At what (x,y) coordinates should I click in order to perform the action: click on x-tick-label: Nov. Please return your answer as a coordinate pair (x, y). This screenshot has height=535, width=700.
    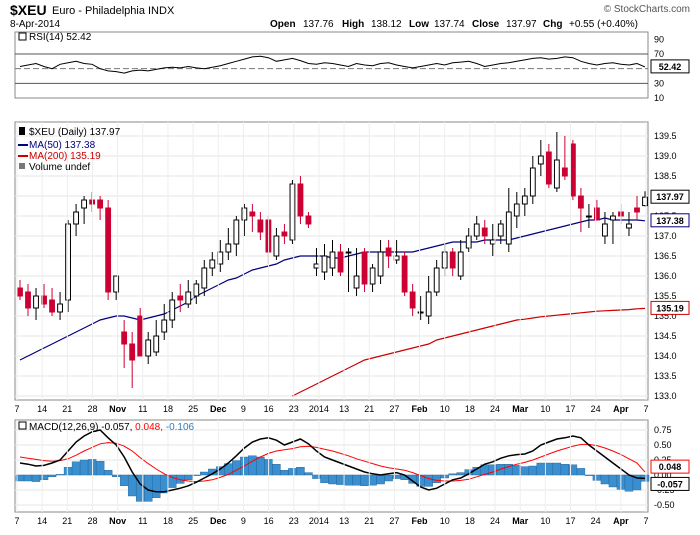
    Looking at the image, I should click on (117, 521).